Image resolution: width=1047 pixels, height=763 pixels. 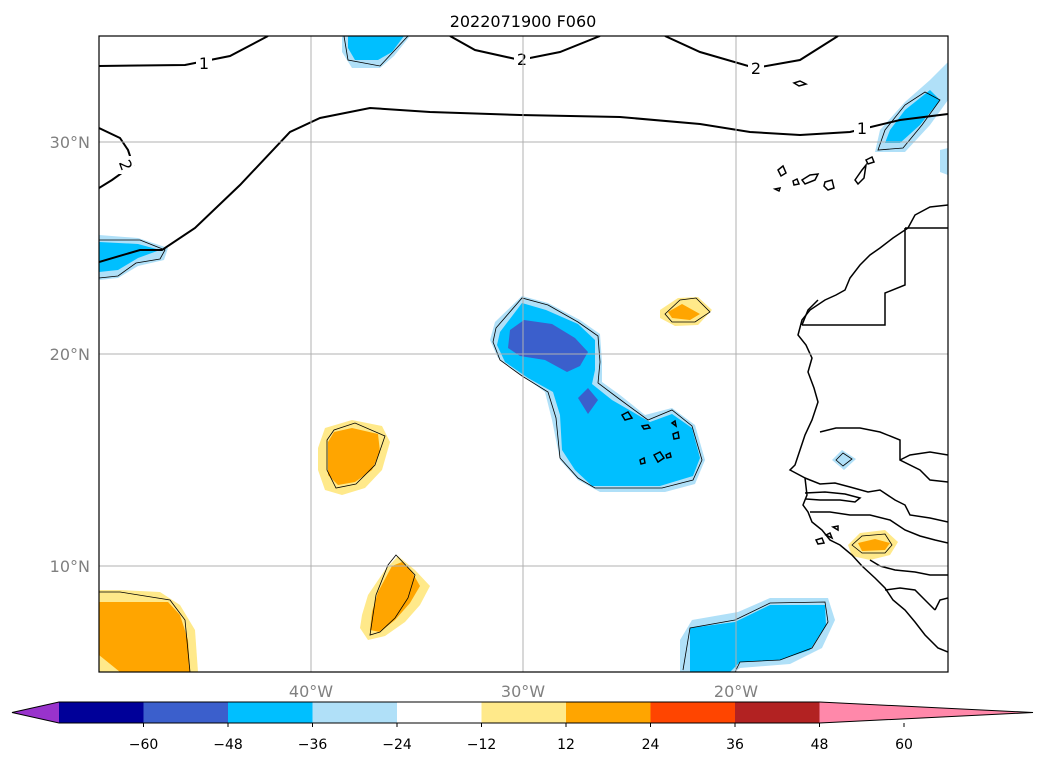 What do you see at coordinates (736, 691) in the screenshot?
I see `lon-tick-label: 20°W` at bounding box center [736, 691].